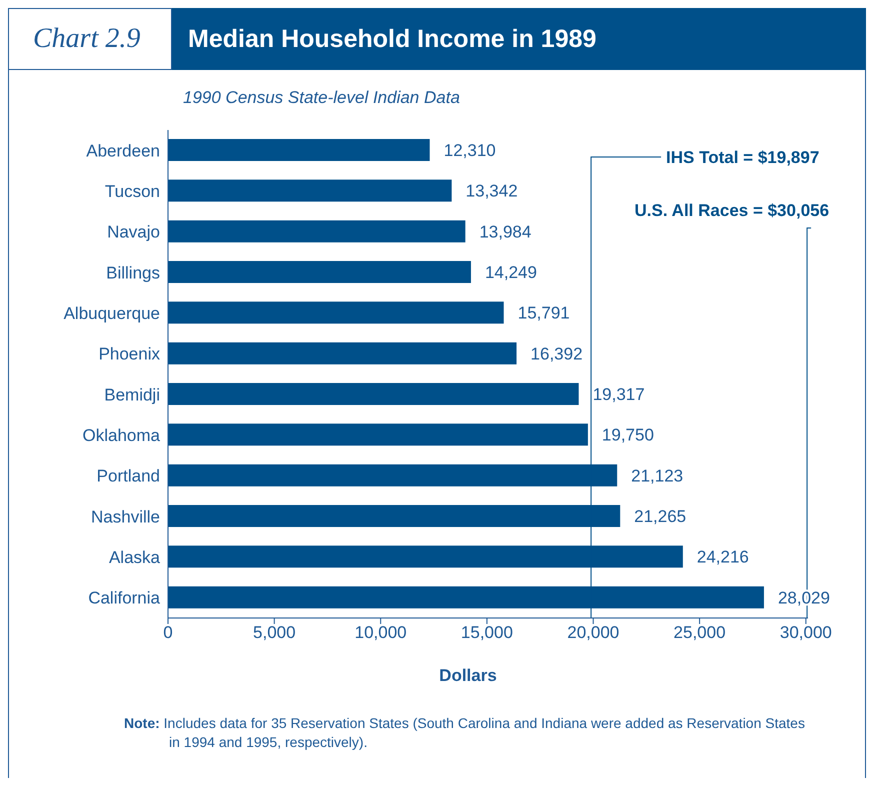 Image resolution: width=874 pixels, height=789 pixels. I want to click on data-label: 12,310, so click(470, 150).